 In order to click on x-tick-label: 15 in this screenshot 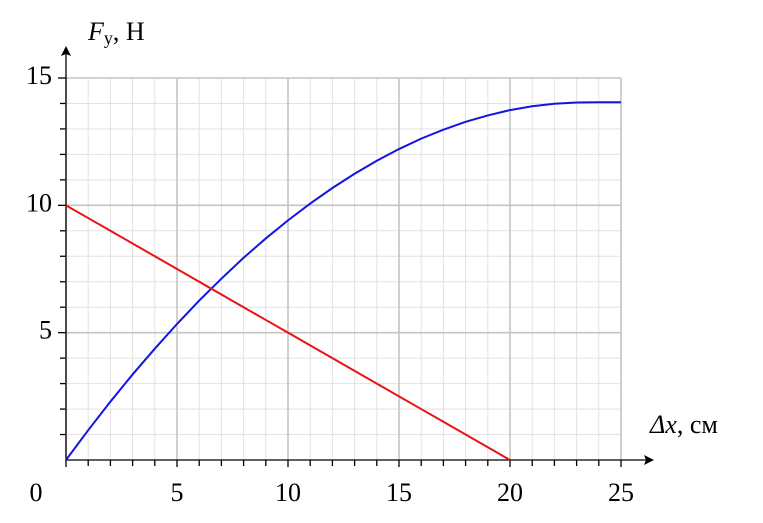, I will do `click(399, 492)`.